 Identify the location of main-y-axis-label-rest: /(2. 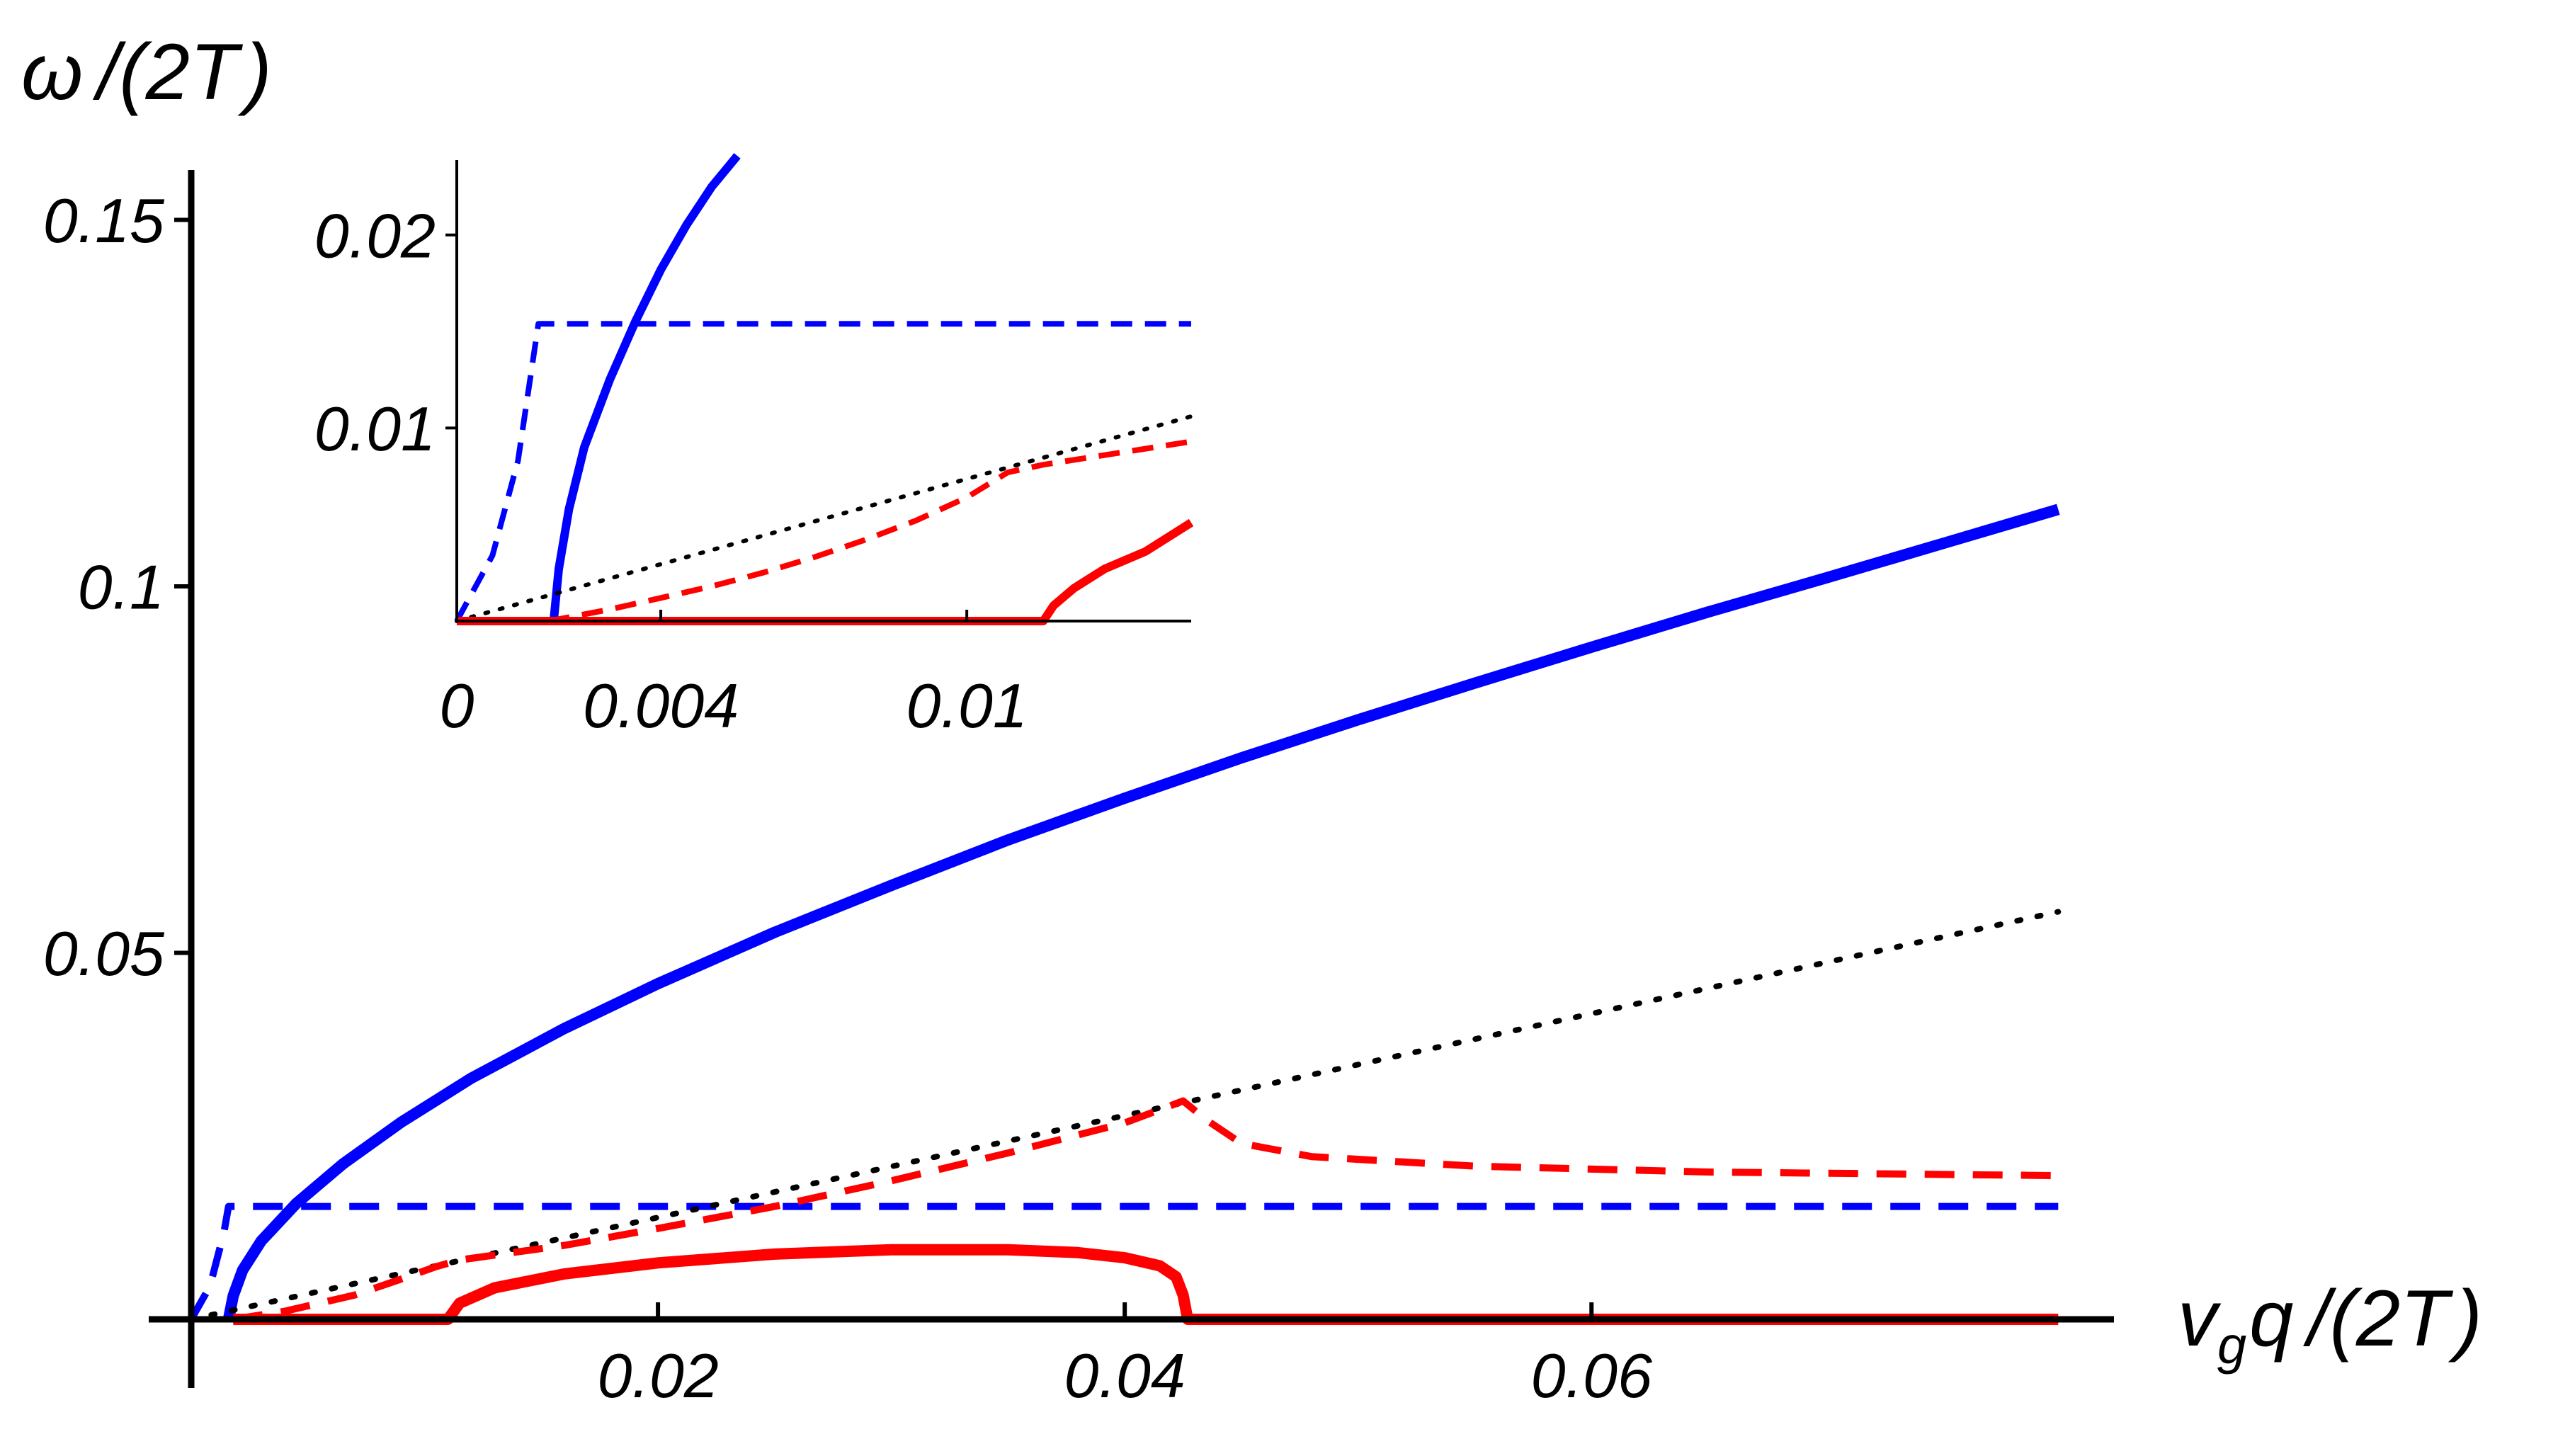
(141, 72).